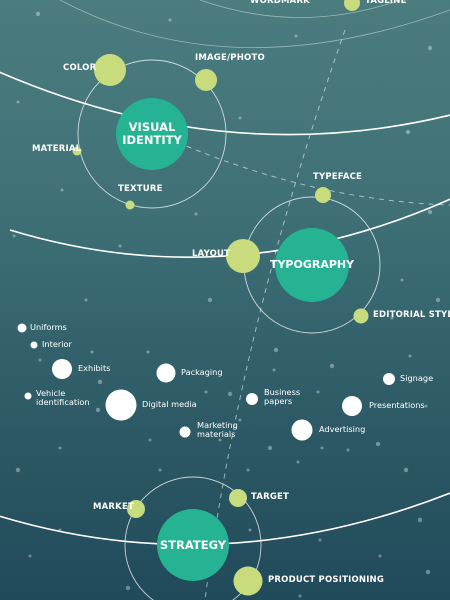 The image size is (450, 600). What do you see at coordinates (211, 254) in the screenshot?
I see `label-layout: LAYOUT` at bounding box center [211, 254].